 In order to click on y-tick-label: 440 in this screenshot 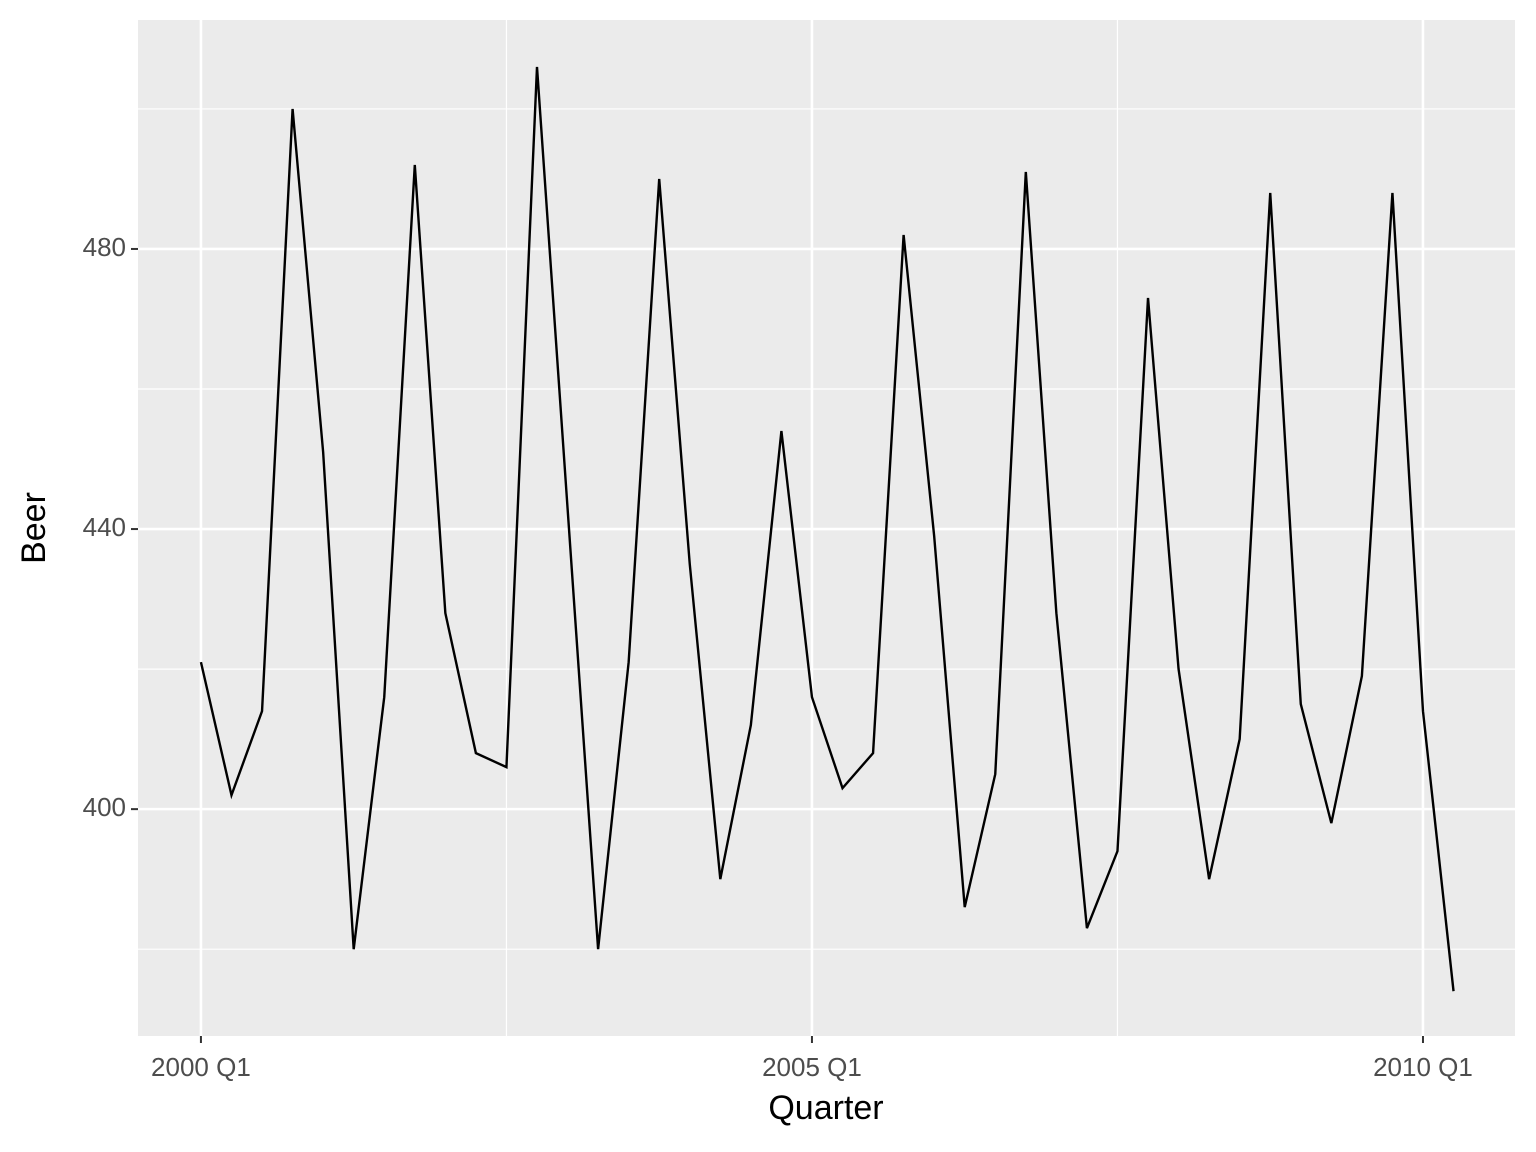, I will do `click(104, 527)`.